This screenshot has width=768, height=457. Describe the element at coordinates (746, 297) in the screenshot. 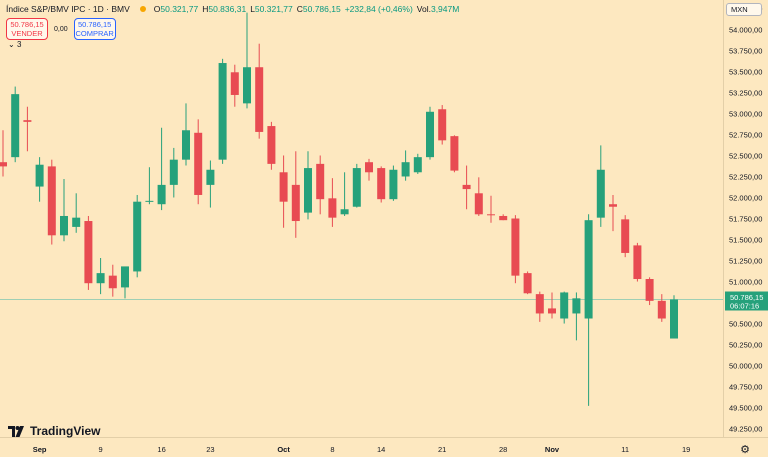

I see `last-price-value: 50.786,15` at that location.